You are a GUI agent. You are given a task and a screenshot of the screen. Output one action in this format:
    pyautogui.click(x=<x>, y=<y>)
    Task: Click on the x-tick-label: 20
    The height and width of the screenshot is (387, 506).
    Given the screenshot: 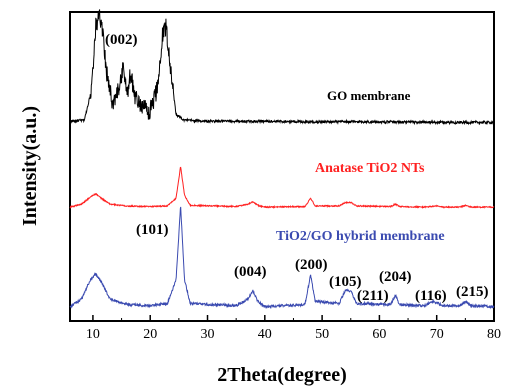 What is the action you would take?
    pyautogui.click(x=150, y=334)
    